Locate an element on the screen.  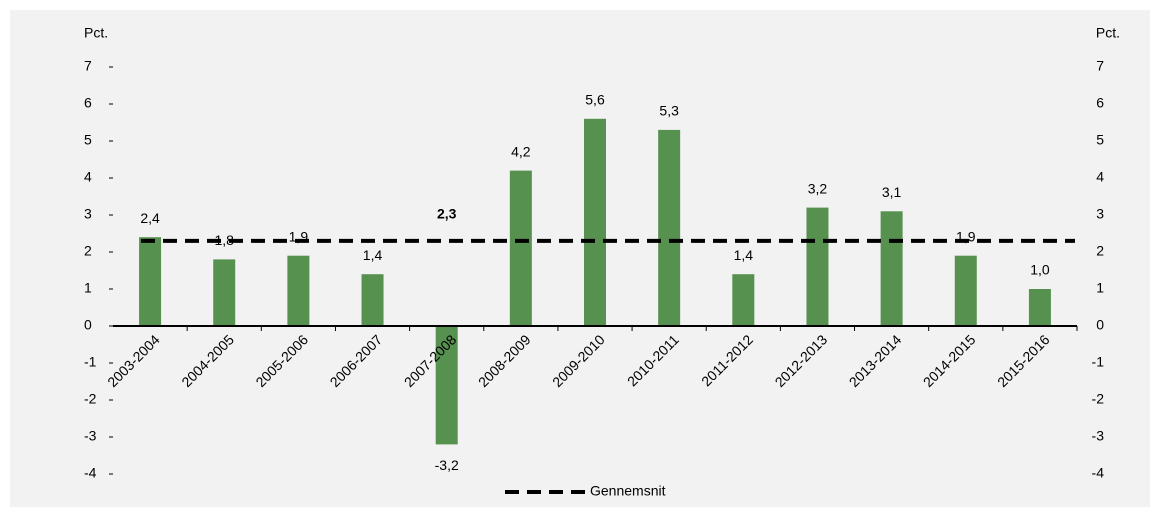
y-tick-label: 1 is located at coordinates (88, 288).